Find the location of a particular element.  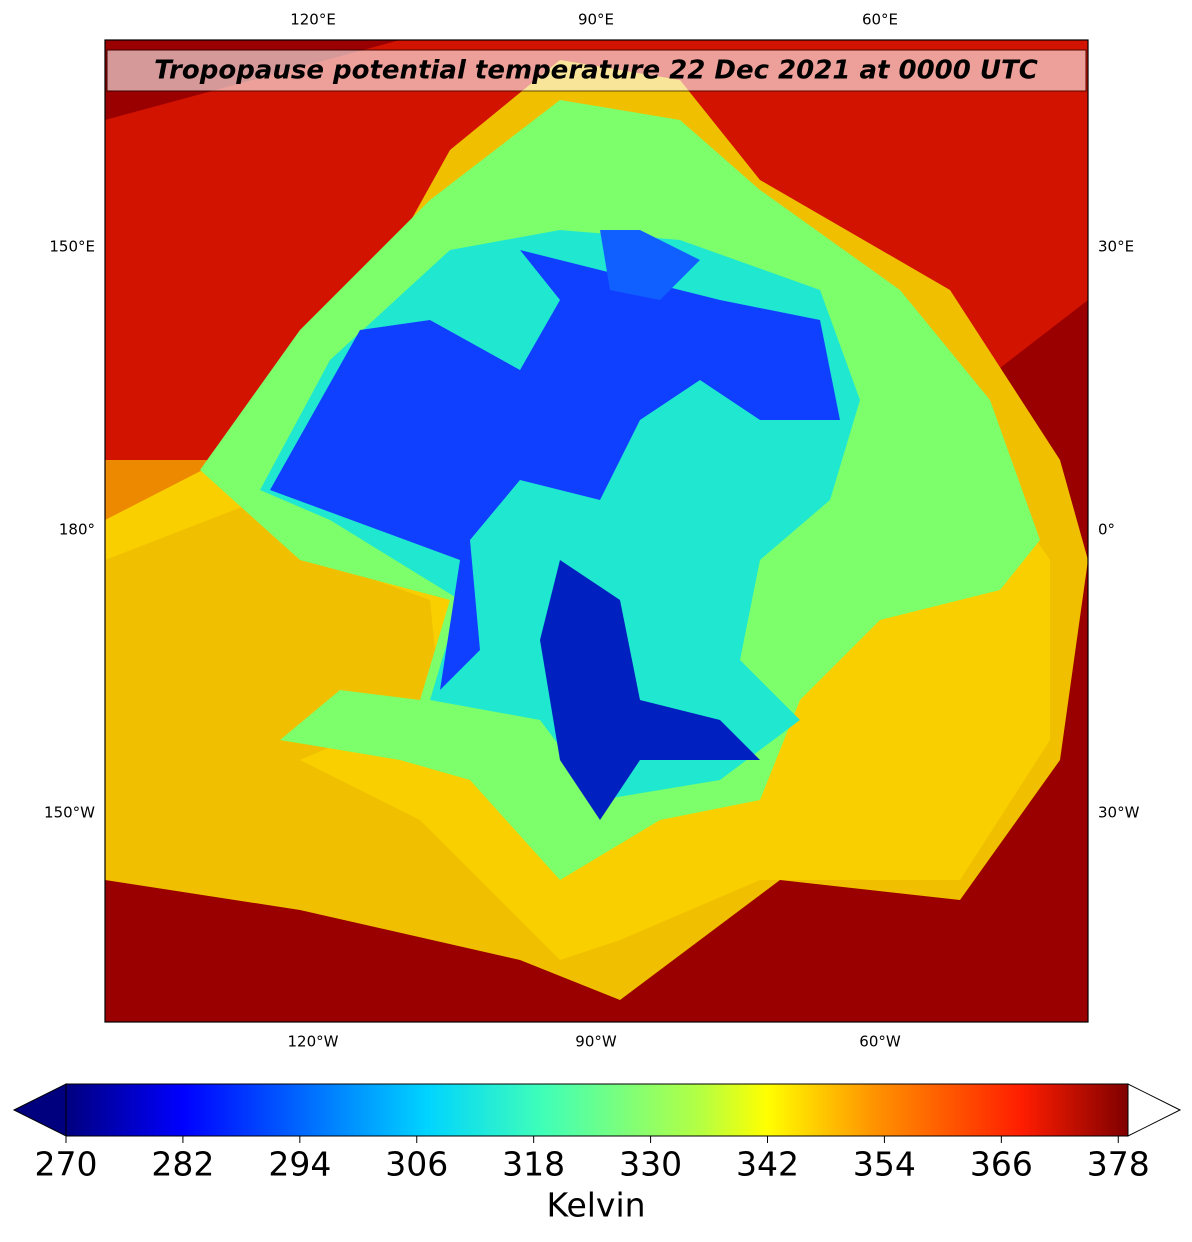

colorbar-tick-label: 294 is located at coordinates (299, 1164).